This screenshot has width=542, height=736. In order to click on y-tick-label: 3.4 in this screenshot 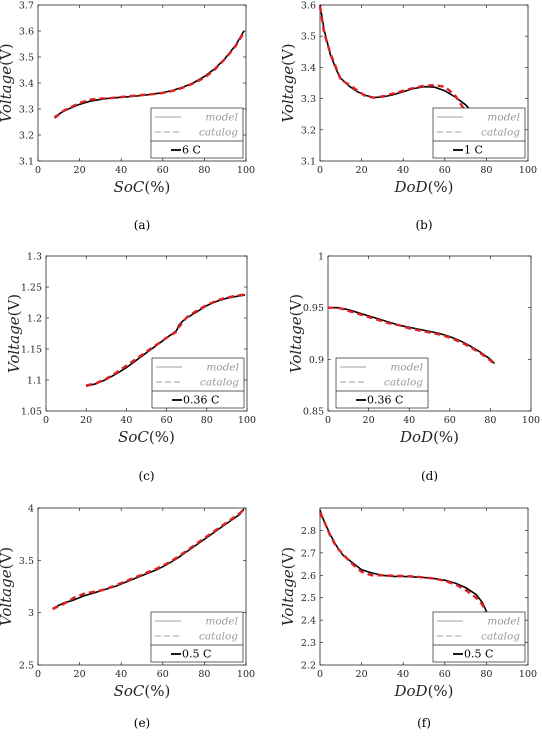, I will do `click(26, 84)`.